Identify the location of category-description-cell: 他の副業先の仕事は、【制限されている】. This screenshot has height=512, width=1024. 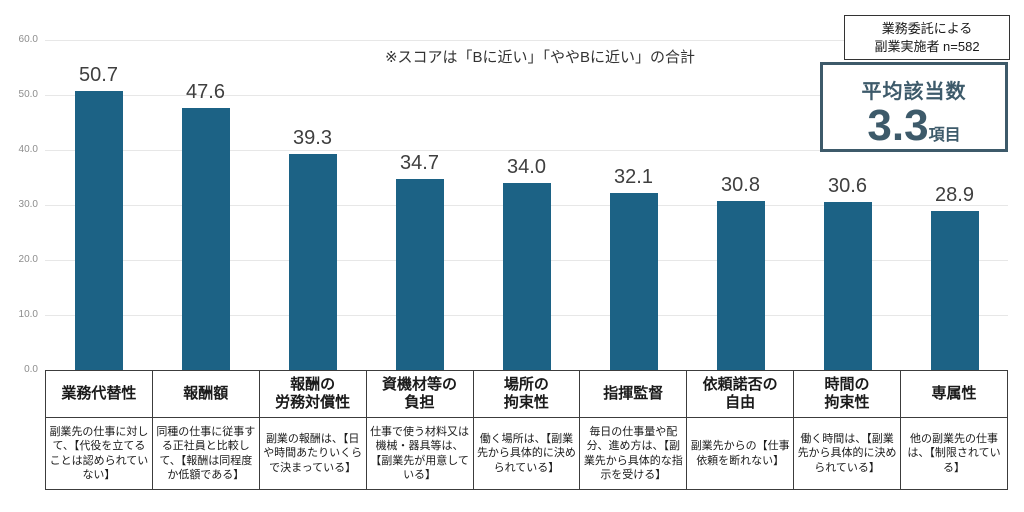
(954, 453).